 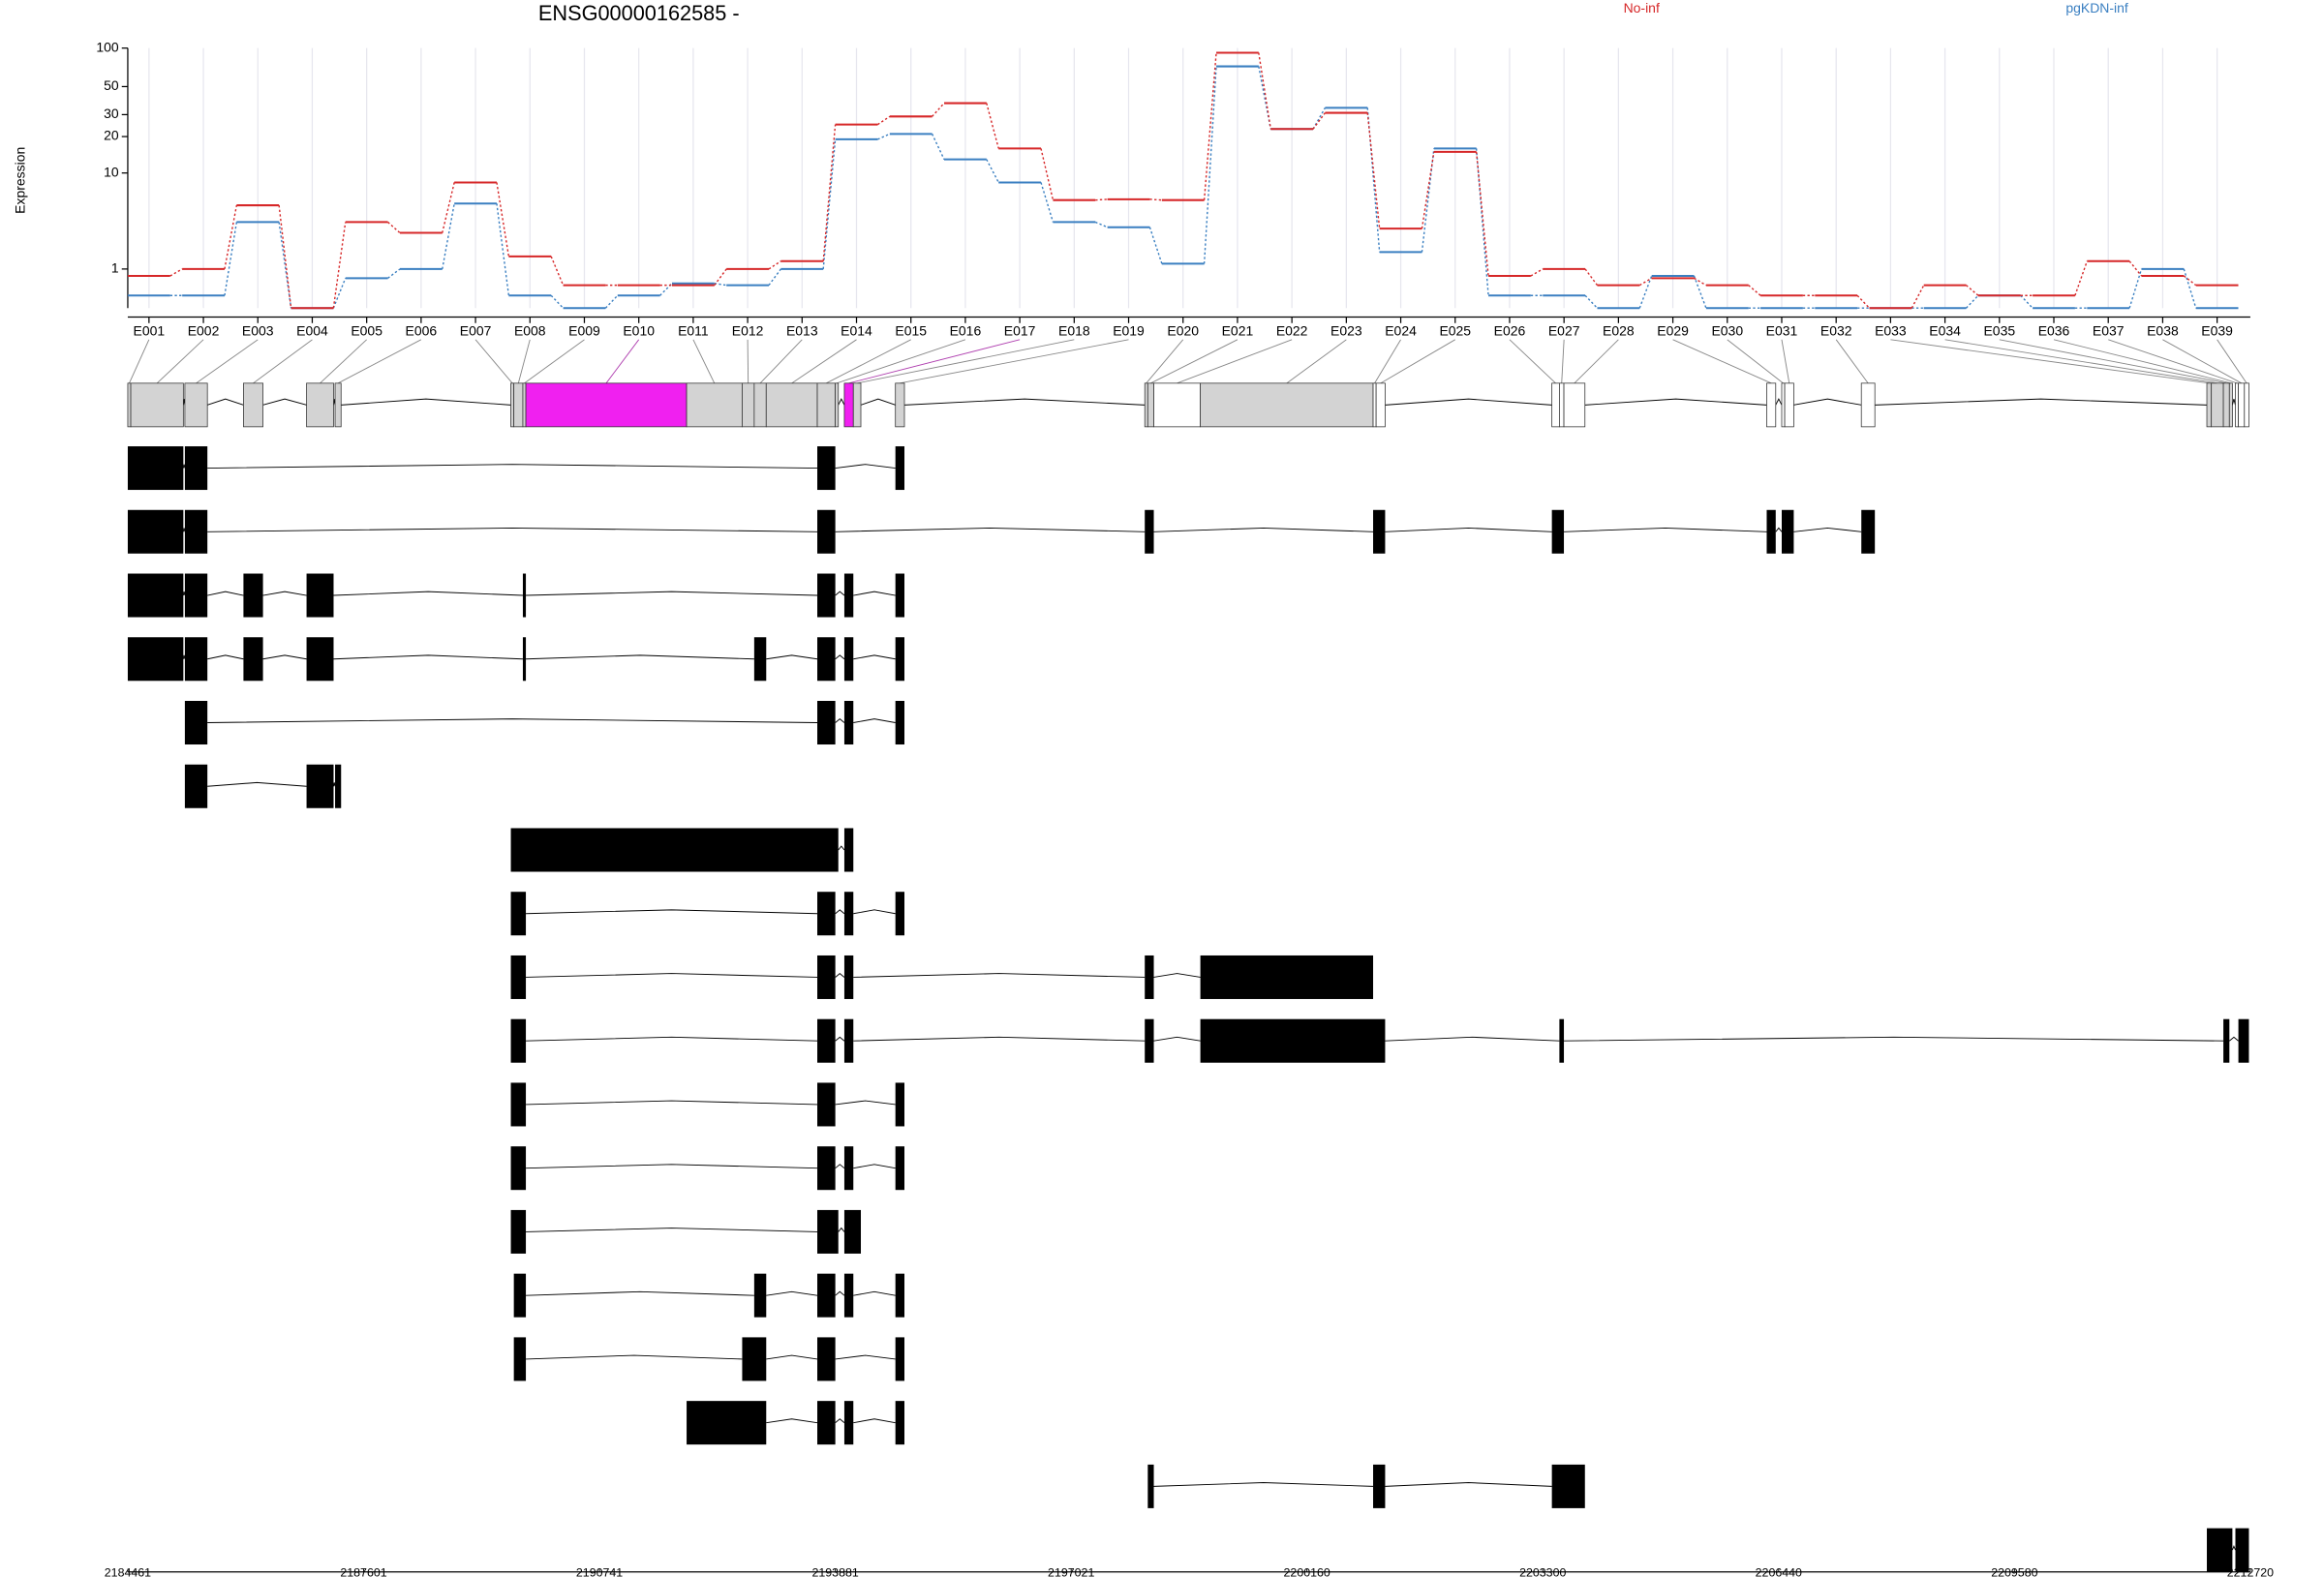 I want to click on x-tick-label: E024, so click(x=1401, y=331).